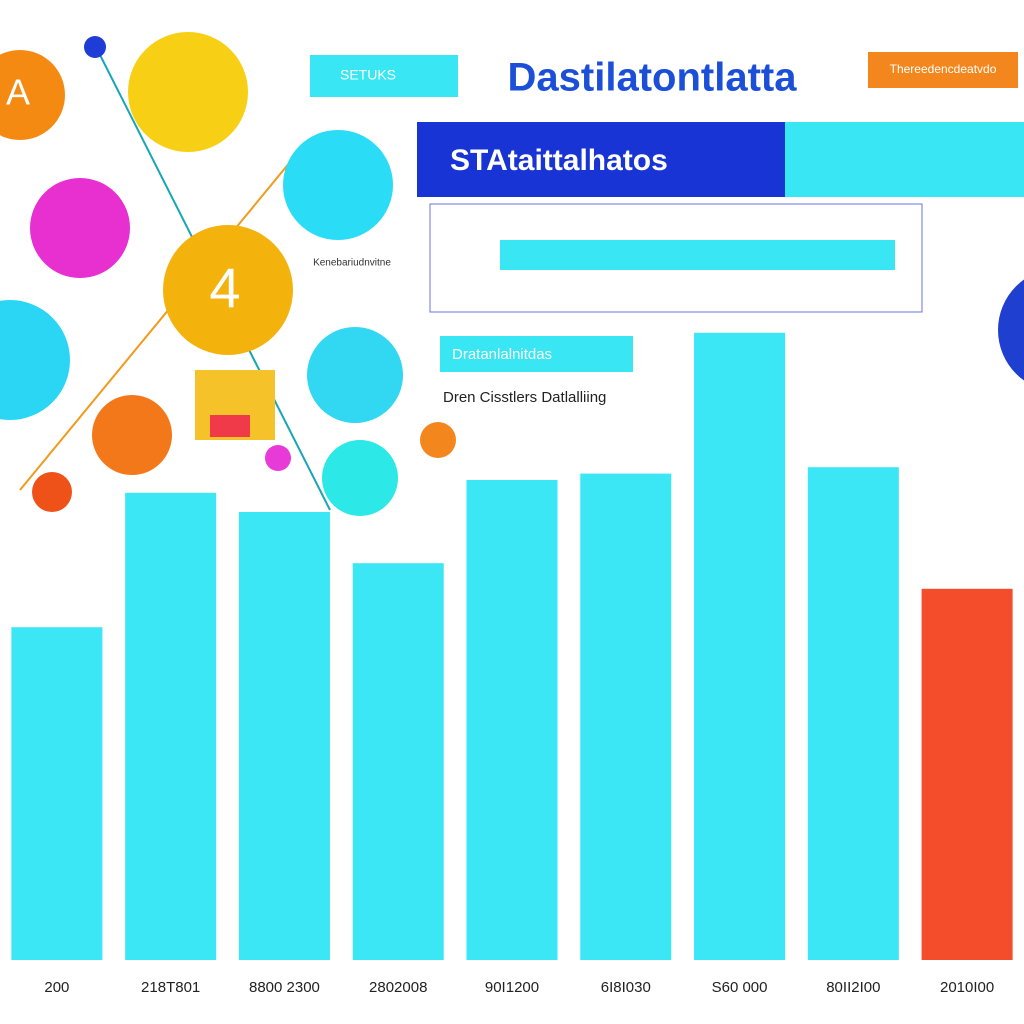  What do you see at coordinates (502, 354) in the screenshot?
I see `annotation: Dratanlalnitdas` at bounding box center [502, 354].